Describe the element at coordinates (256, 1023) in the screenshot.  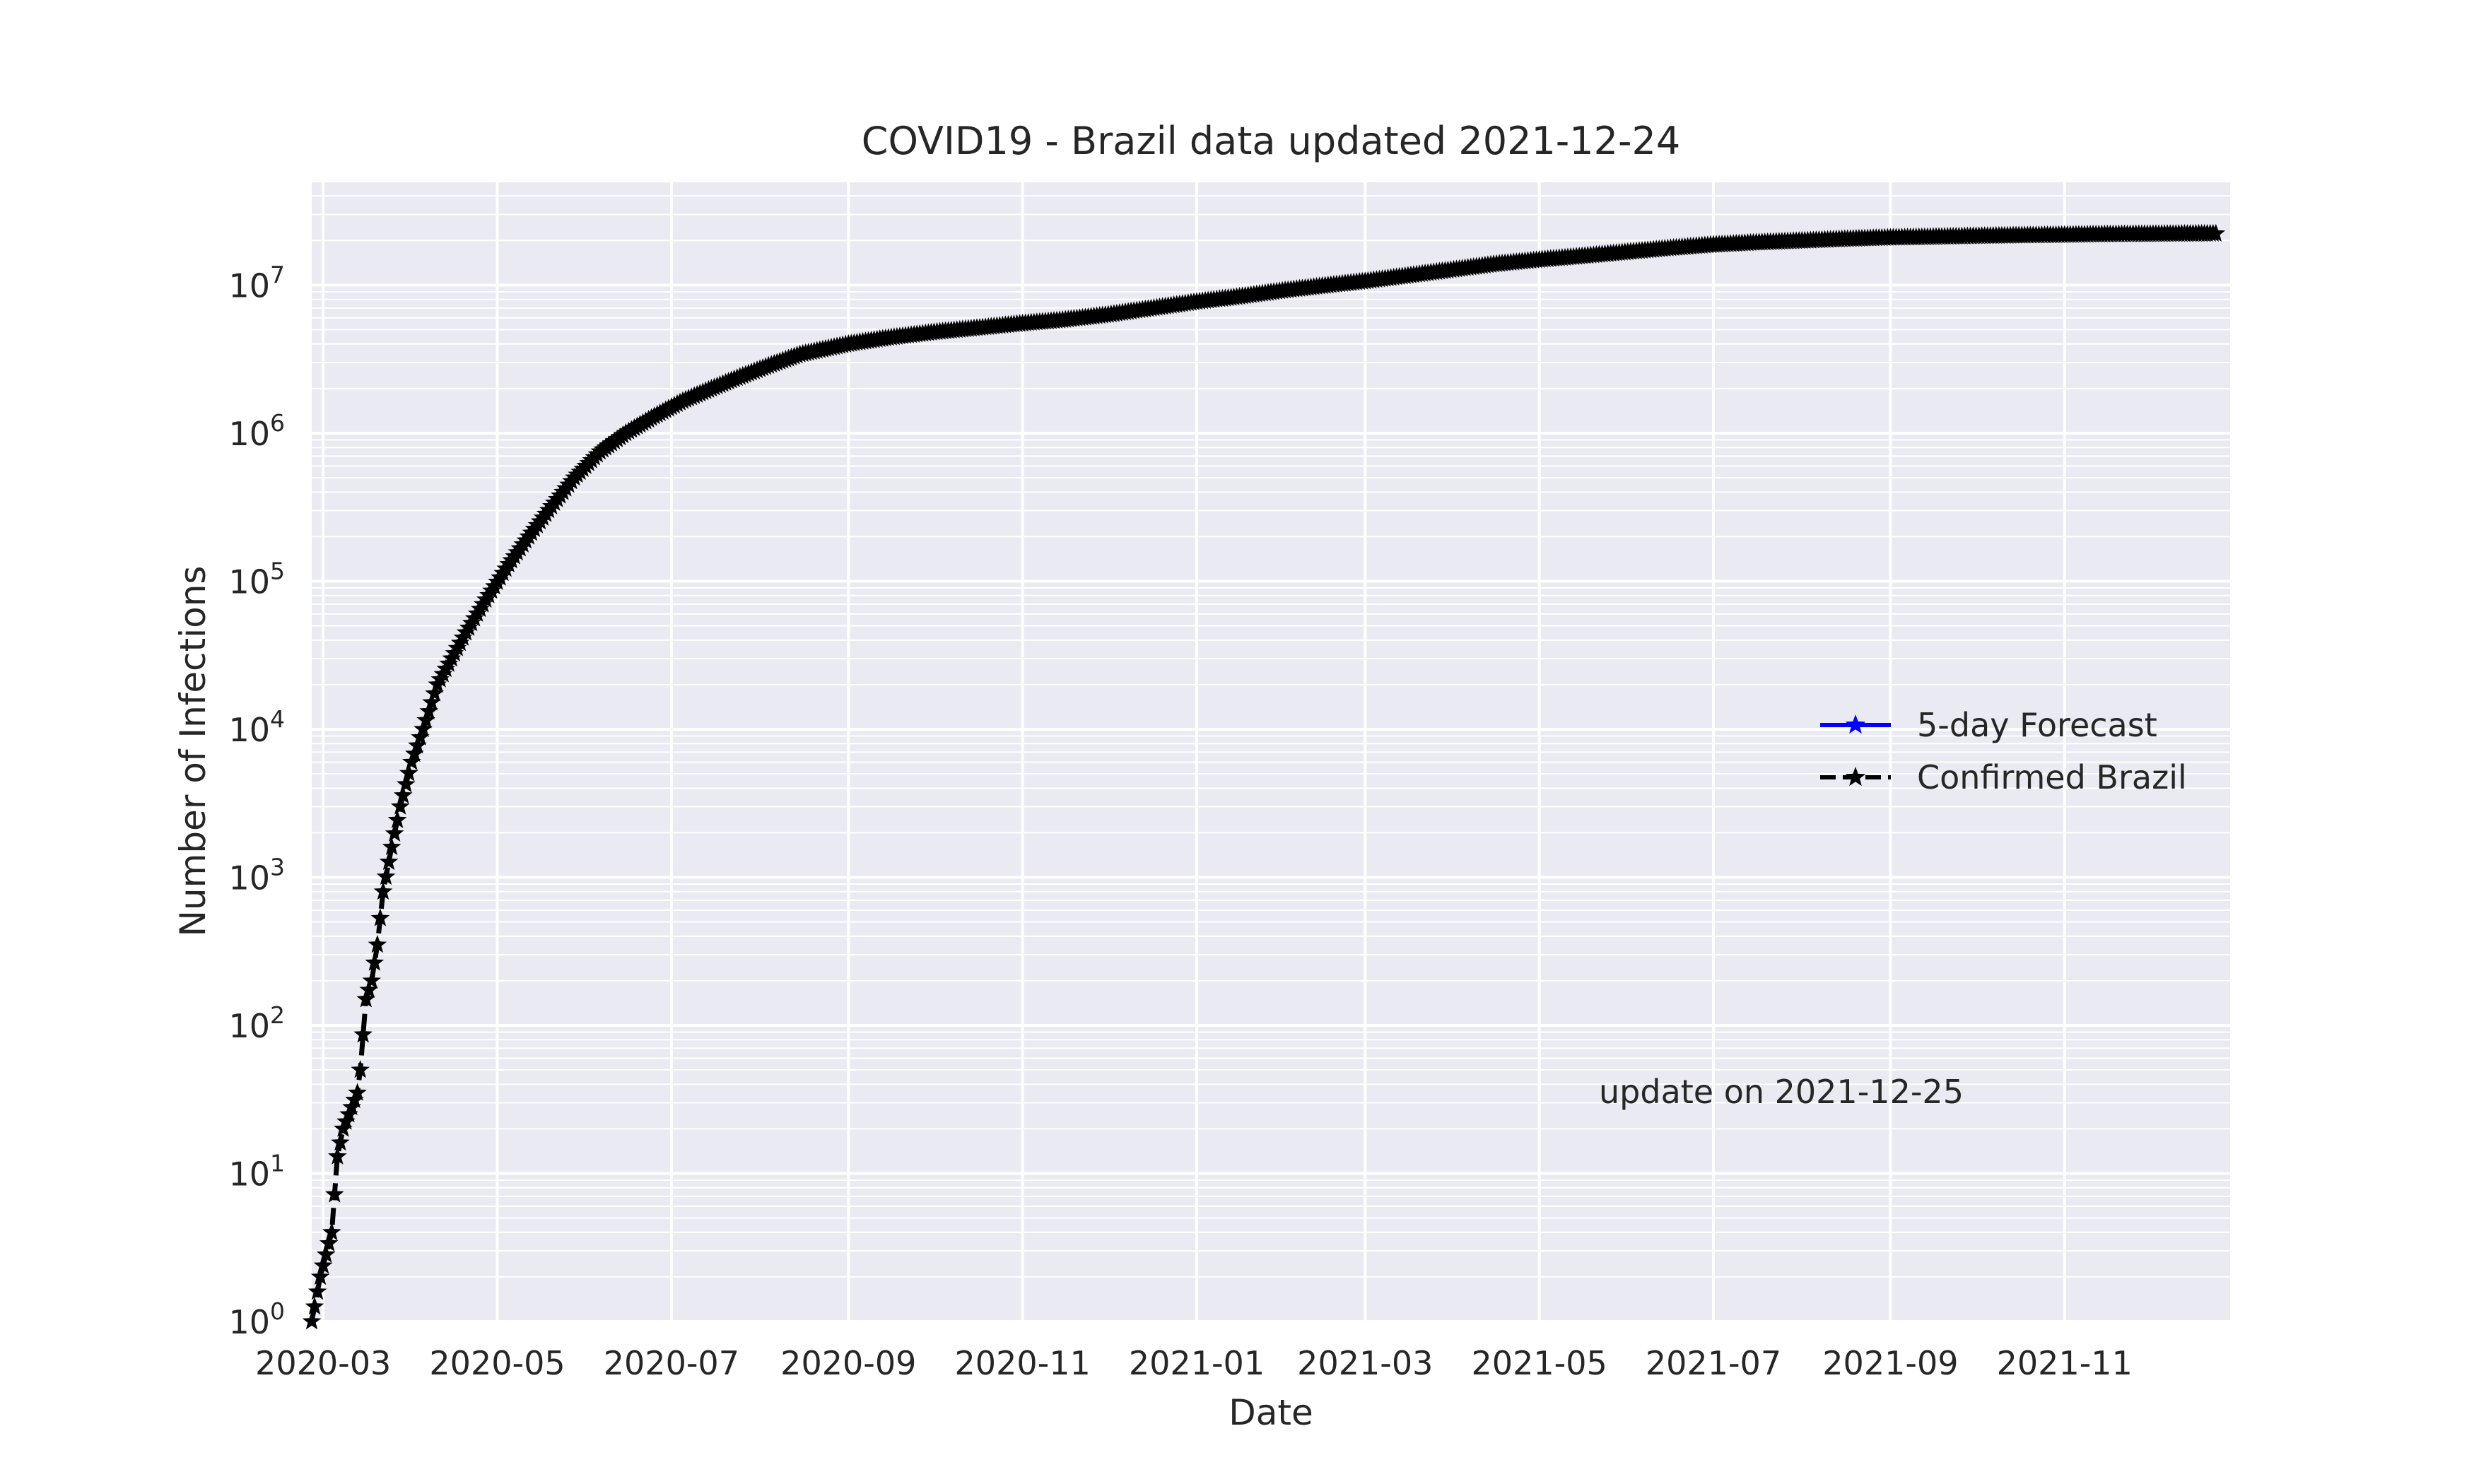
I see `y-tick-label: 10²` at that location.